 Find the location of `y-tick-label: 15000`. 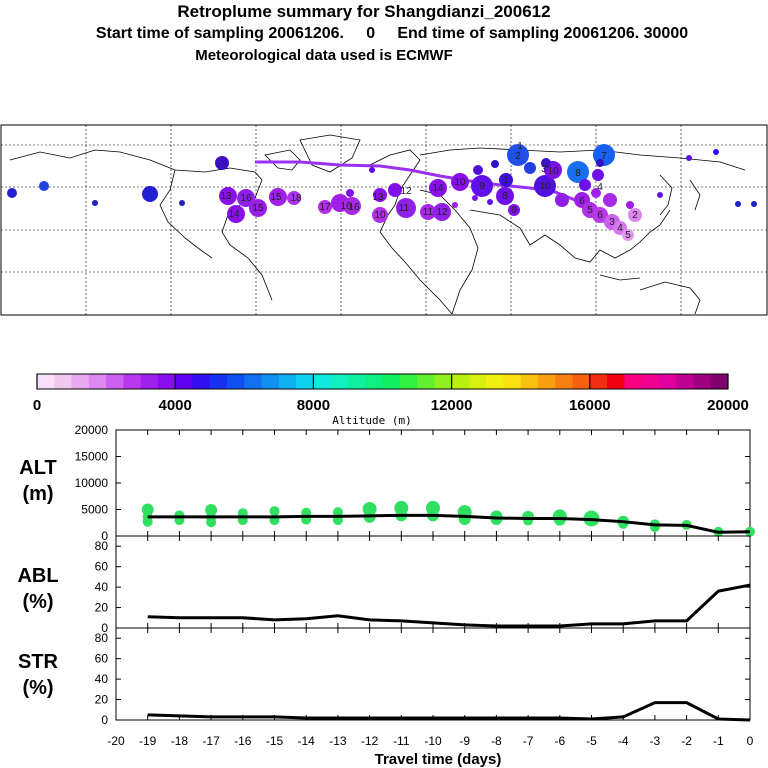

y-tick-label: 15000 is located at coordinates (92, 457).